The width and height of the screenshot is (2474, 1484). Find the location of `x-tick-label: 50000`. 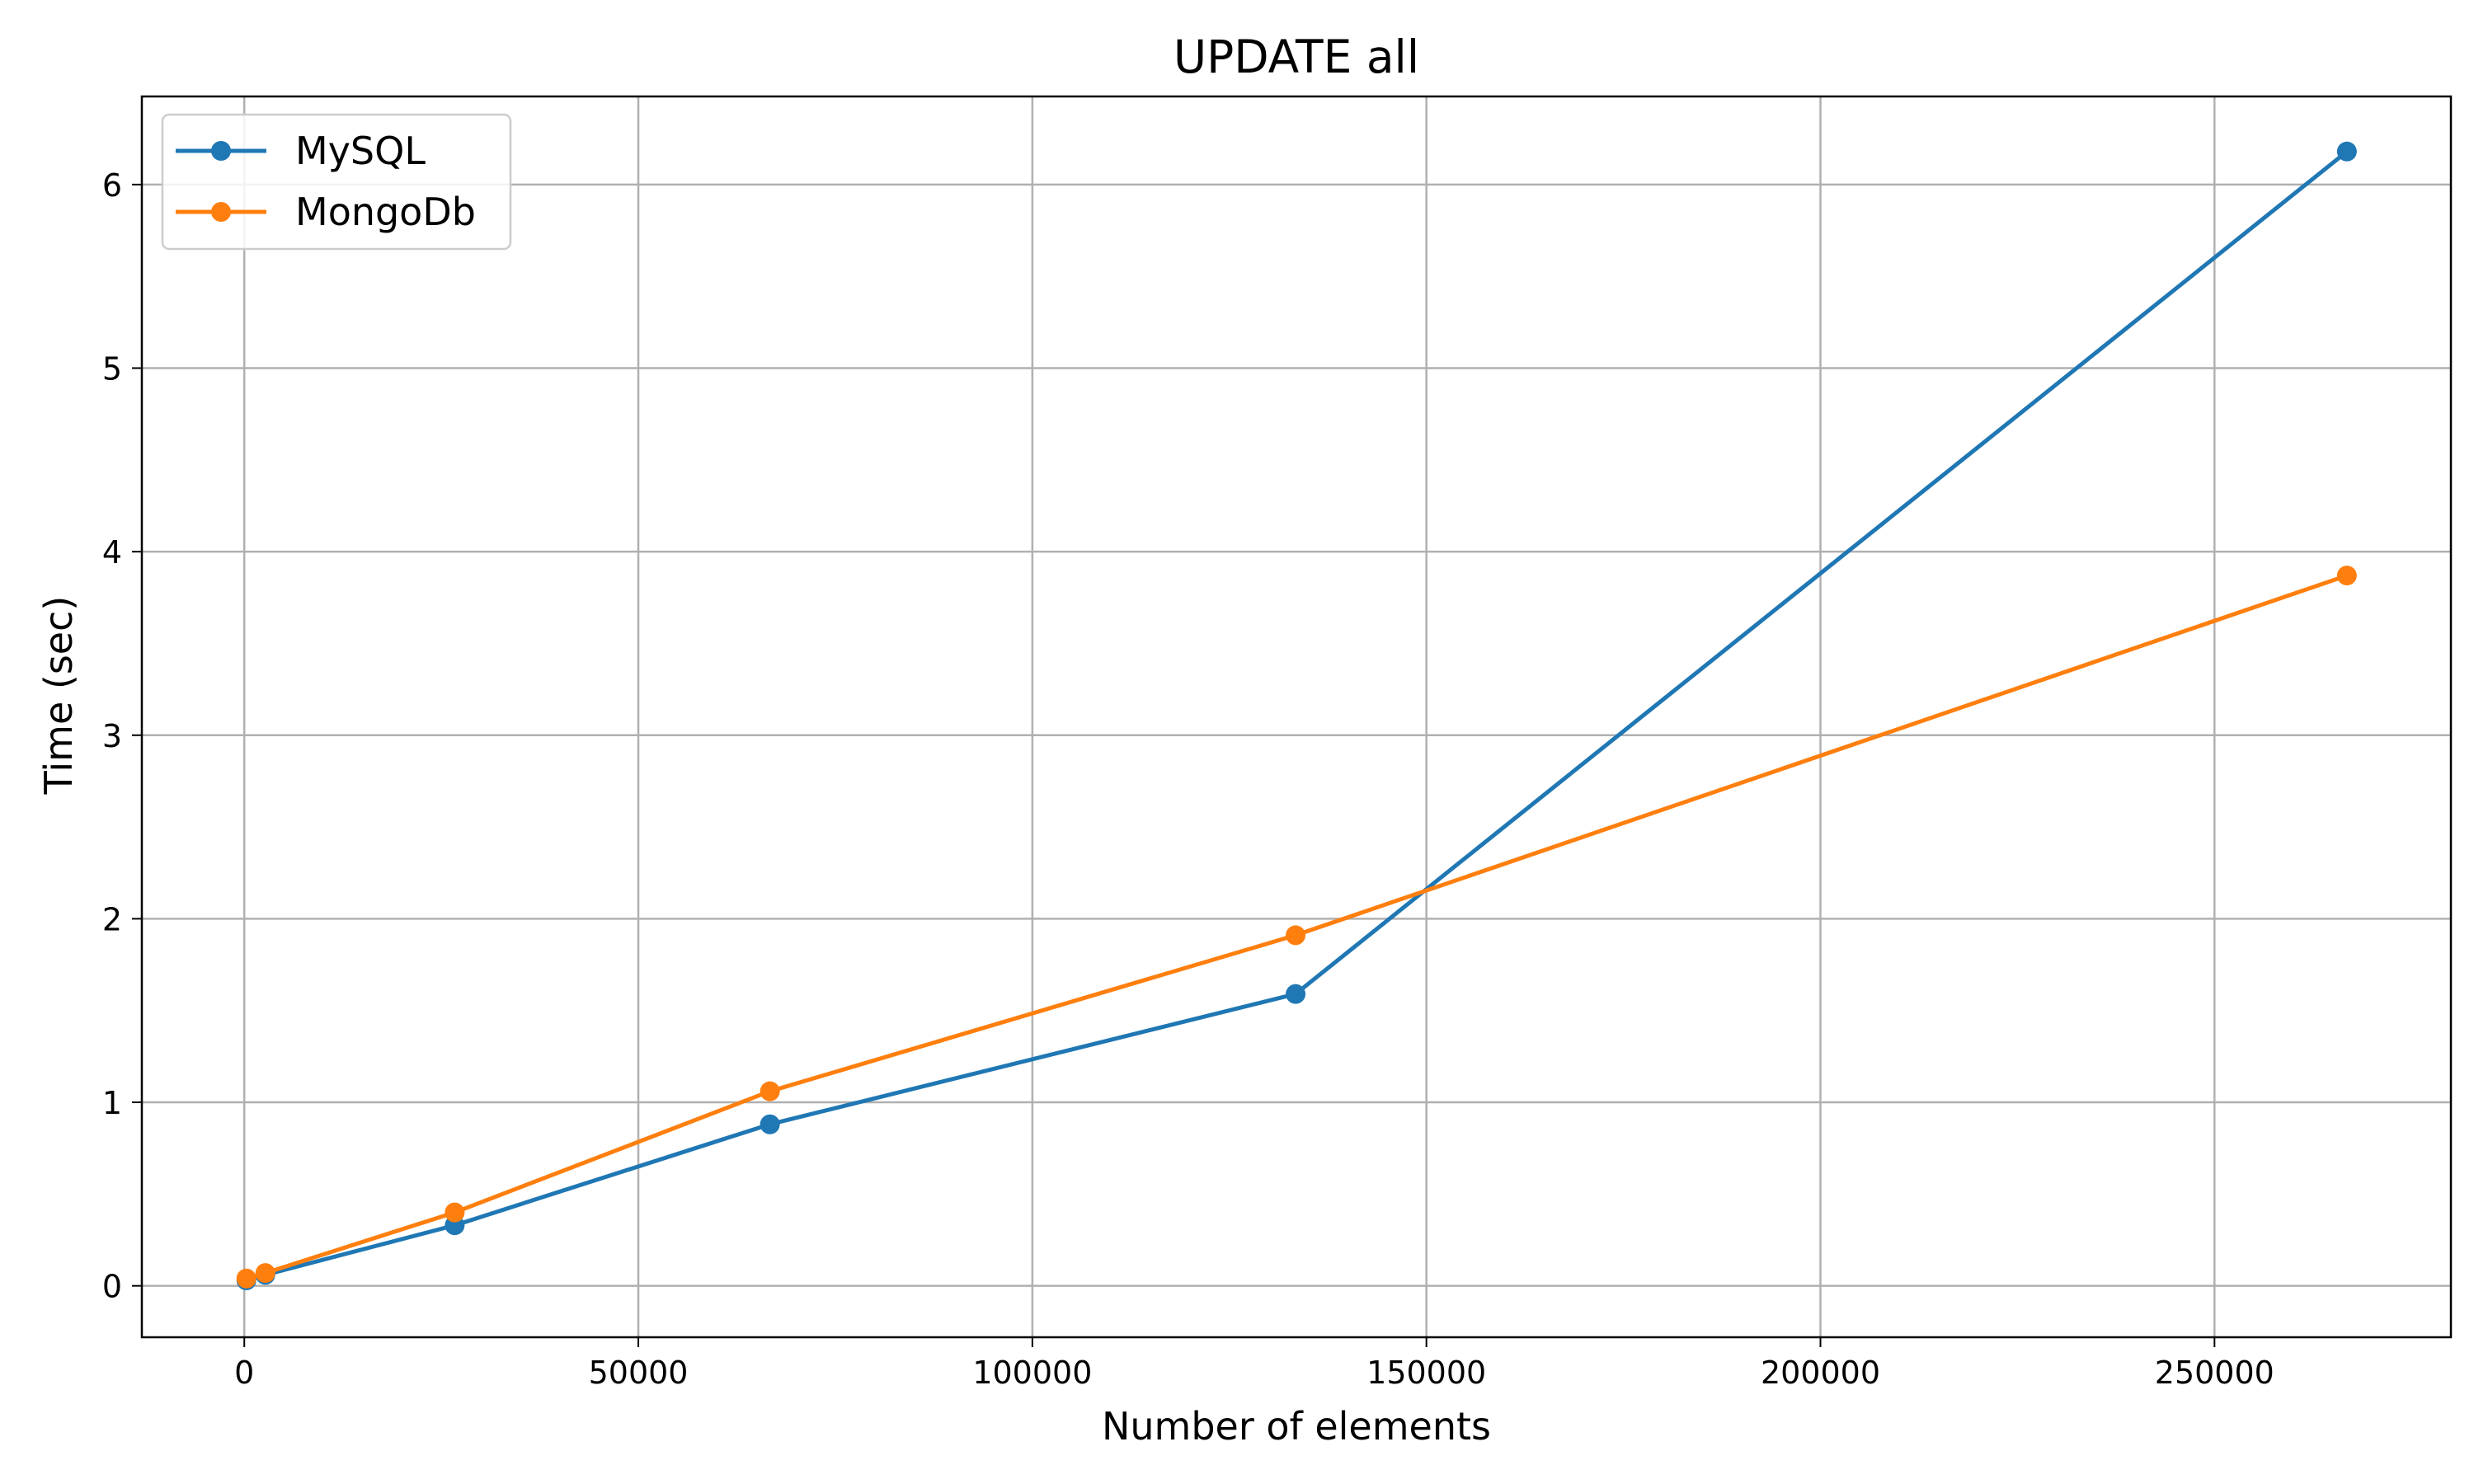

x-tick-label: 50000 is located at coordinates (639, 1373).